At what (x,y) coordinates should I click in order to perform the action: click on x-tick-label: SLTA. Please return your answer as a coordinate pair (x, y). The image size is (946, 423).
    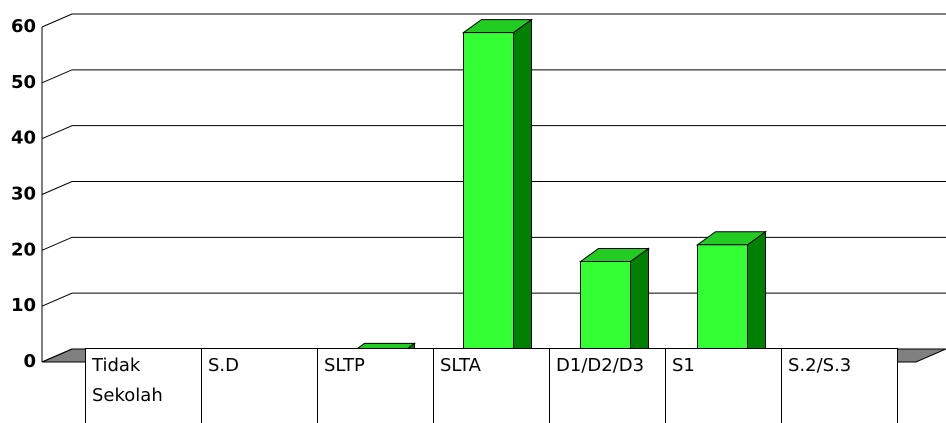
    Looking at the image, I should click on (492, 386).